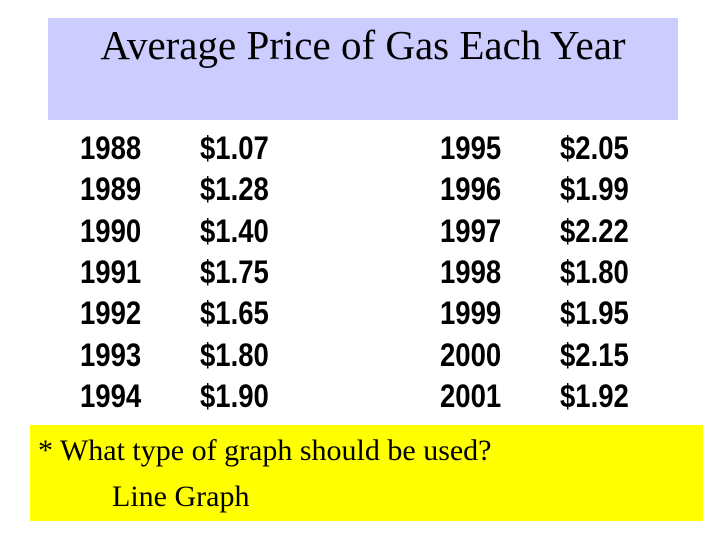 This screenshot has width=720, height=540. Describe the element at coordinates (111, 230) in the screenshot. I see `year-cell: 1990` at that location.